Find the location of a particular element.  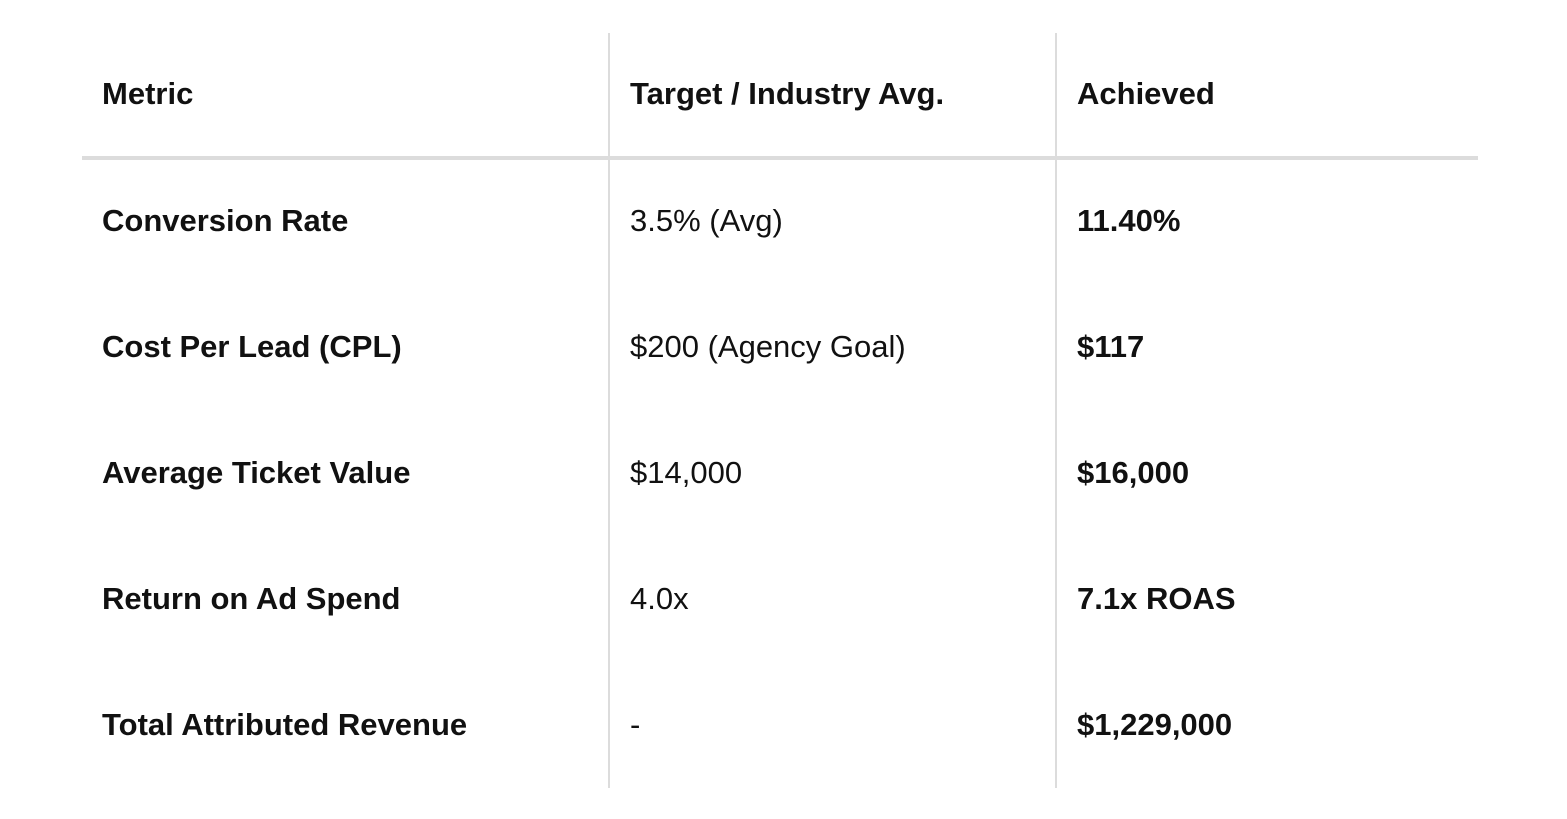

target-cell: 3.5% (Avg) is located at coordinates (706, 220).